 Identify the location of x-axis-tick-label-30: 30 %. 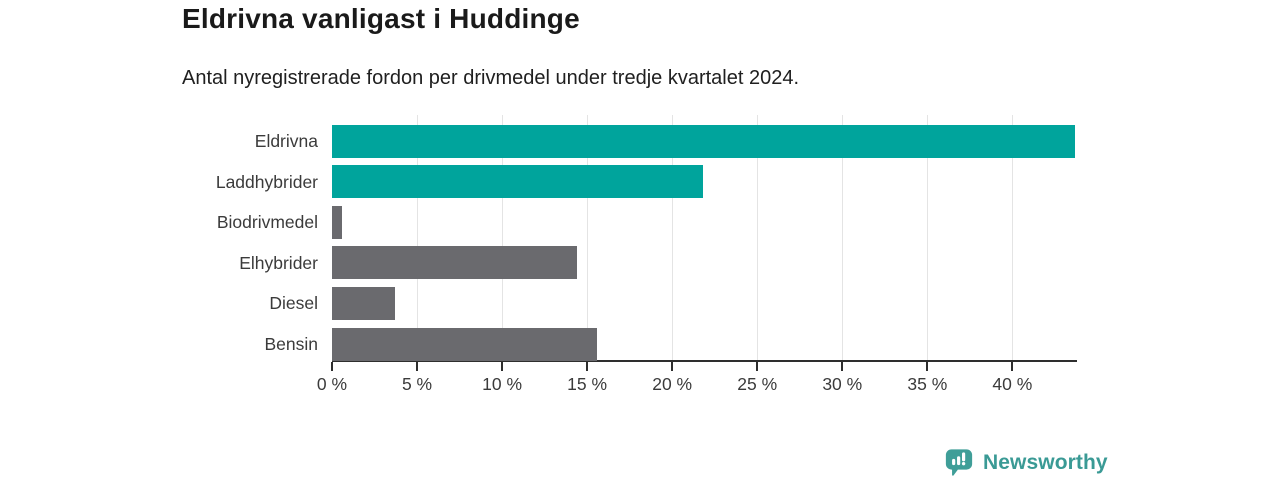
(842, 384).